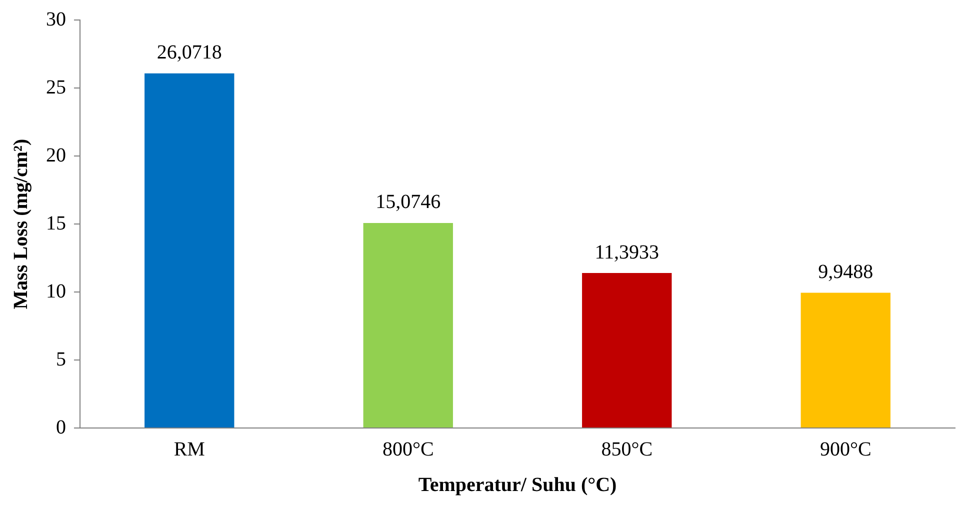  Describe the element at coordinates (627, 252) in the screenshot. I see `data-label: 11,3933` at that location.